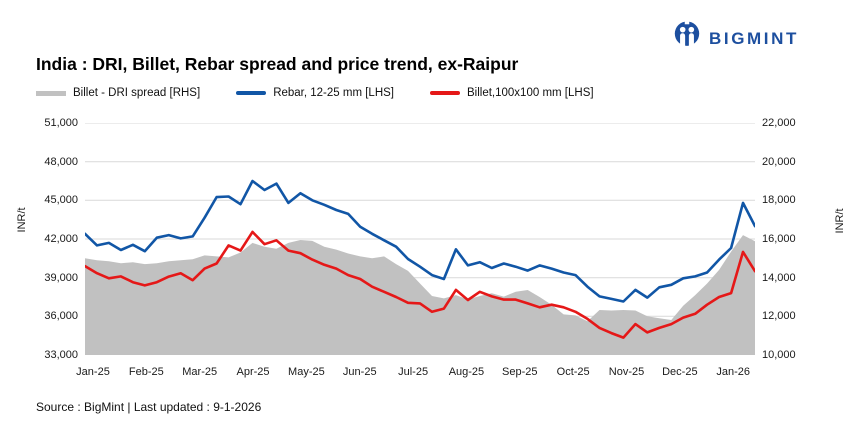  I want to click on x-tick: Jul-25, so click(413, 372).